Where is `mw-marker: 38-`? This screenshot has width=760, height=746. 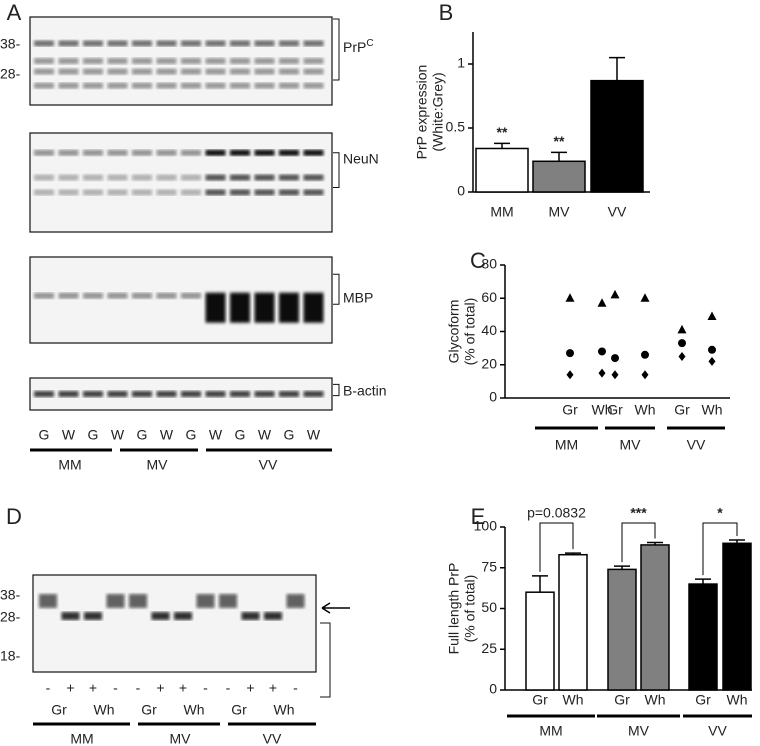 mw-marker: 38- is located at coordinates (10, 44).